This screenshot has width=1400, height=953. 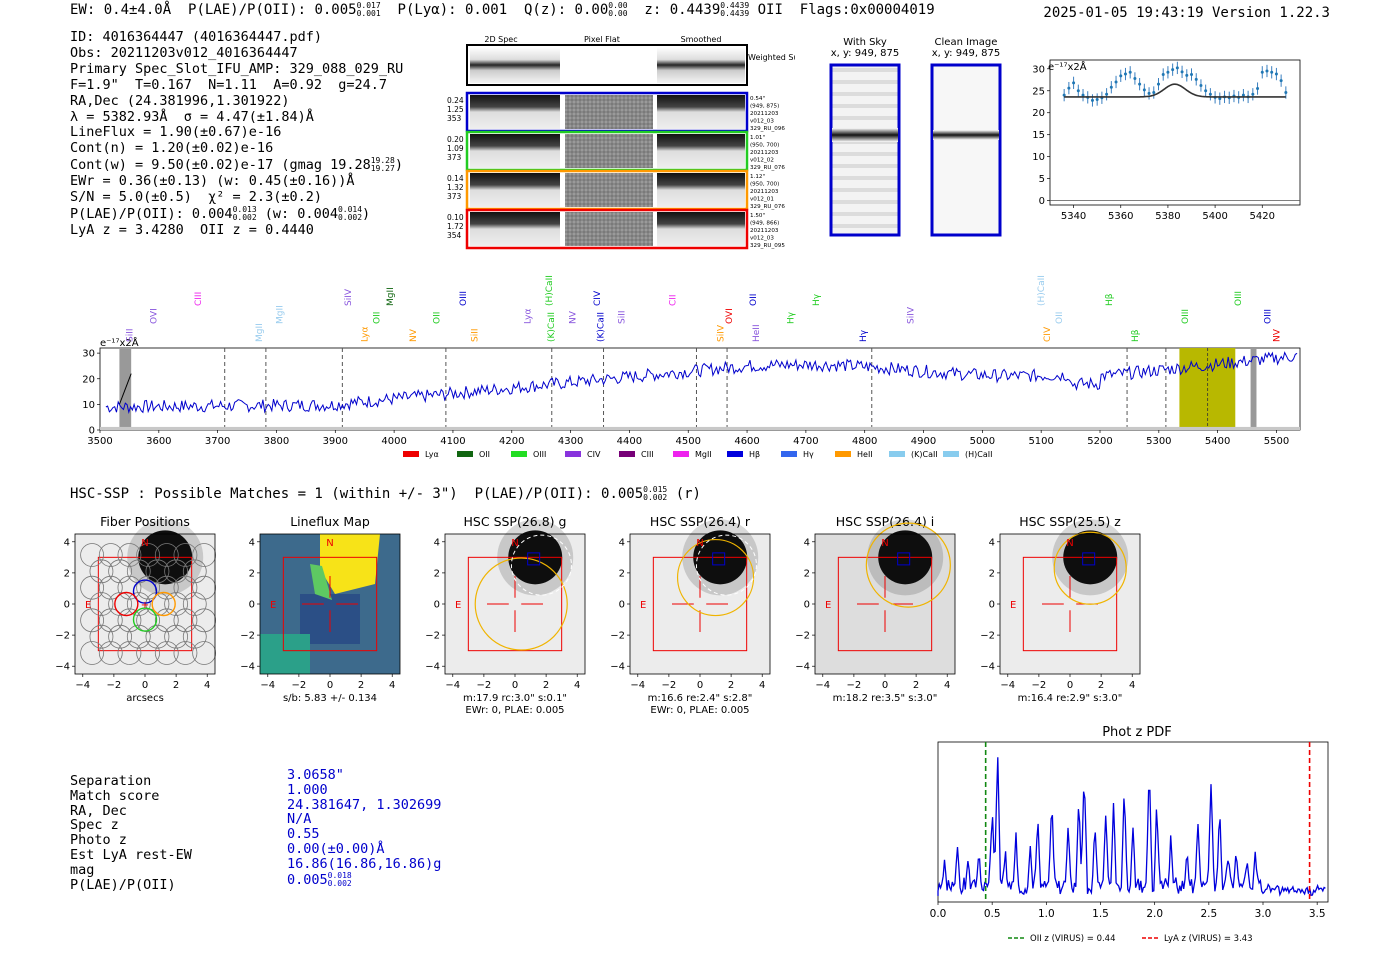 What do you see at coordinates (754, 454) in the screenshot?
I see `legend-label: Hβ` at bounding box center [754, 454].